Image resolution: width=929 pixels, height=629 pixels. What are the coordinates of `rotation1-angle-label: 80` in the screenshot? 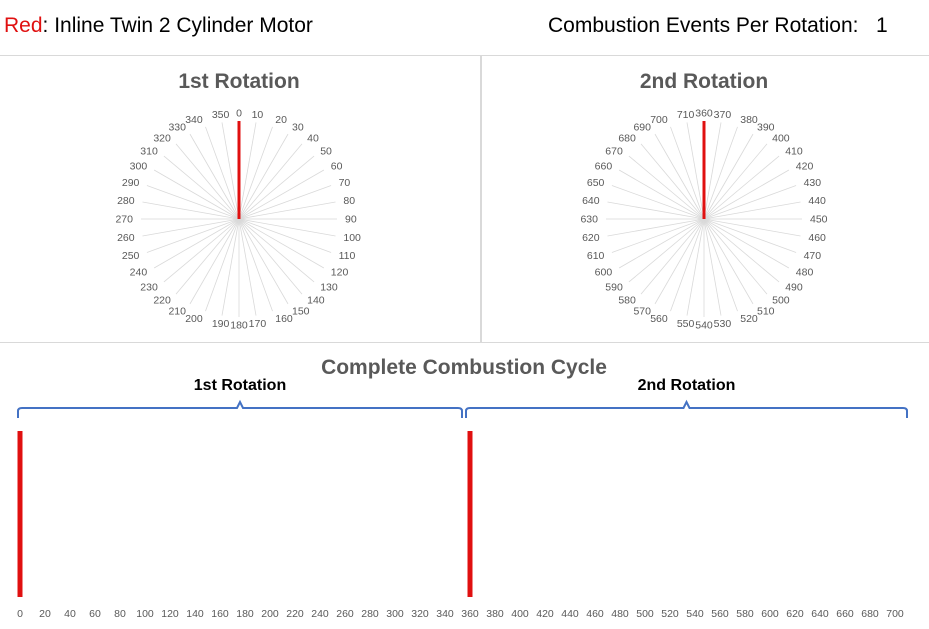 It's located at (349, 201).